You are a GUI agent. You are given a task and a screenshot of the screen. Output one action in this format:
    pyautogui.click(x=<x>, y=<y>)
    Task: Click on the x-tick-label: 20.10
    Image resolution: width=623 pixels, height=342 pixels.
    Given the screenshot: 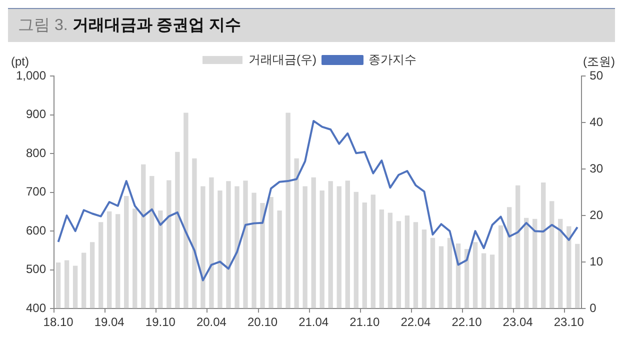 What is the action you would take?
    pyautogui.click(x=263, y=322)
    